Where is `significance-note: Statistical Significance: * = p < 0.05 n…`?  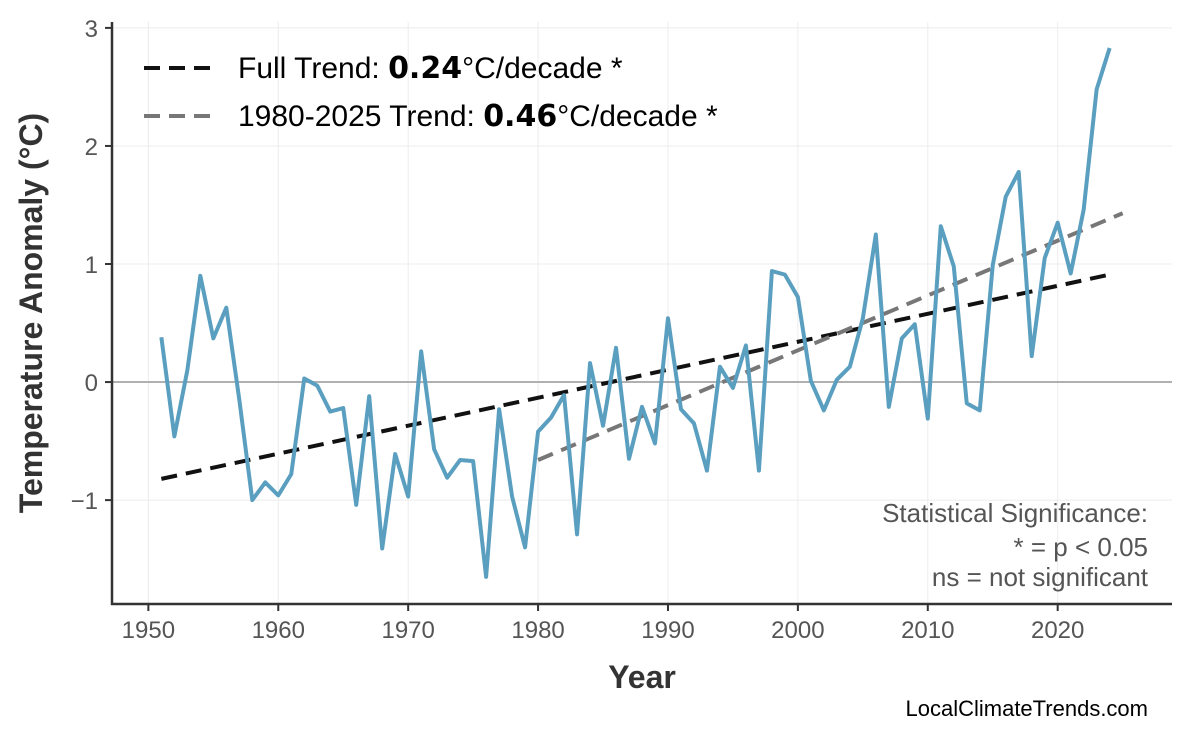 significance-note: Statistical Significance: * = p < 0.05 n… is located at coordinates (1015, 545).